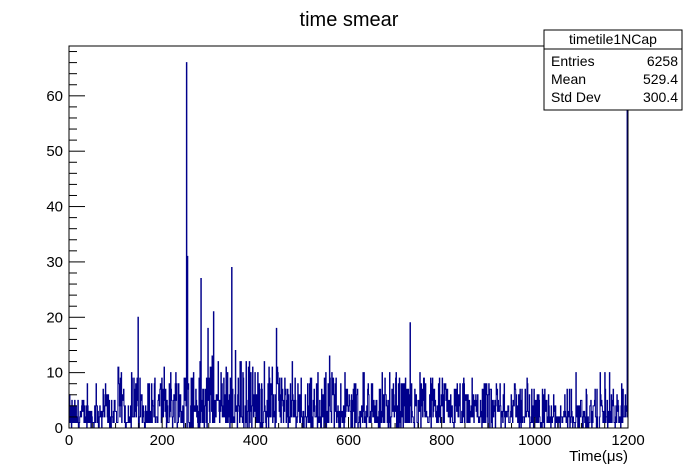  What do you see at coordinates (573, 61) in the screenshot?
I see `stats-entries-label: Entries` at bounding box center [573, 61].